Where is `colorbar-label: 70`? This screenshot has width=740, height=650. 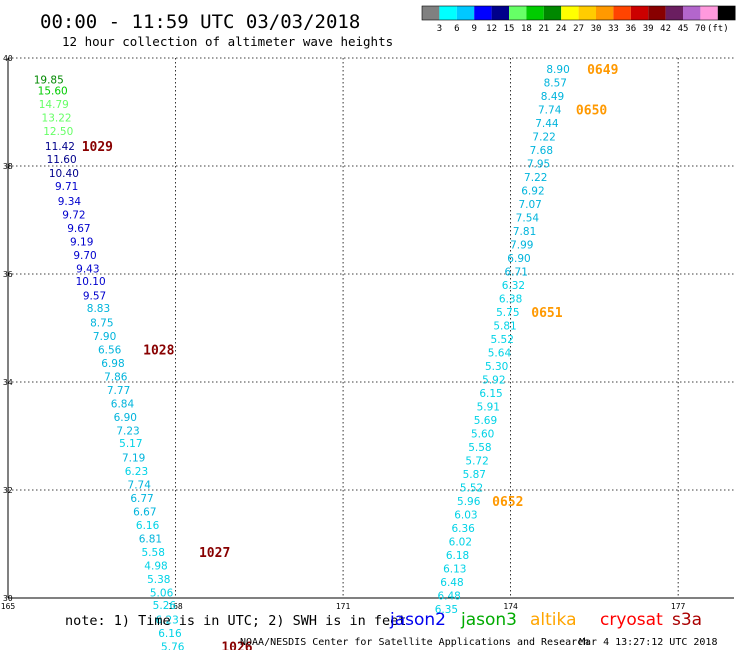
colorbar-label: 70 is located at coordinates (700, 29).